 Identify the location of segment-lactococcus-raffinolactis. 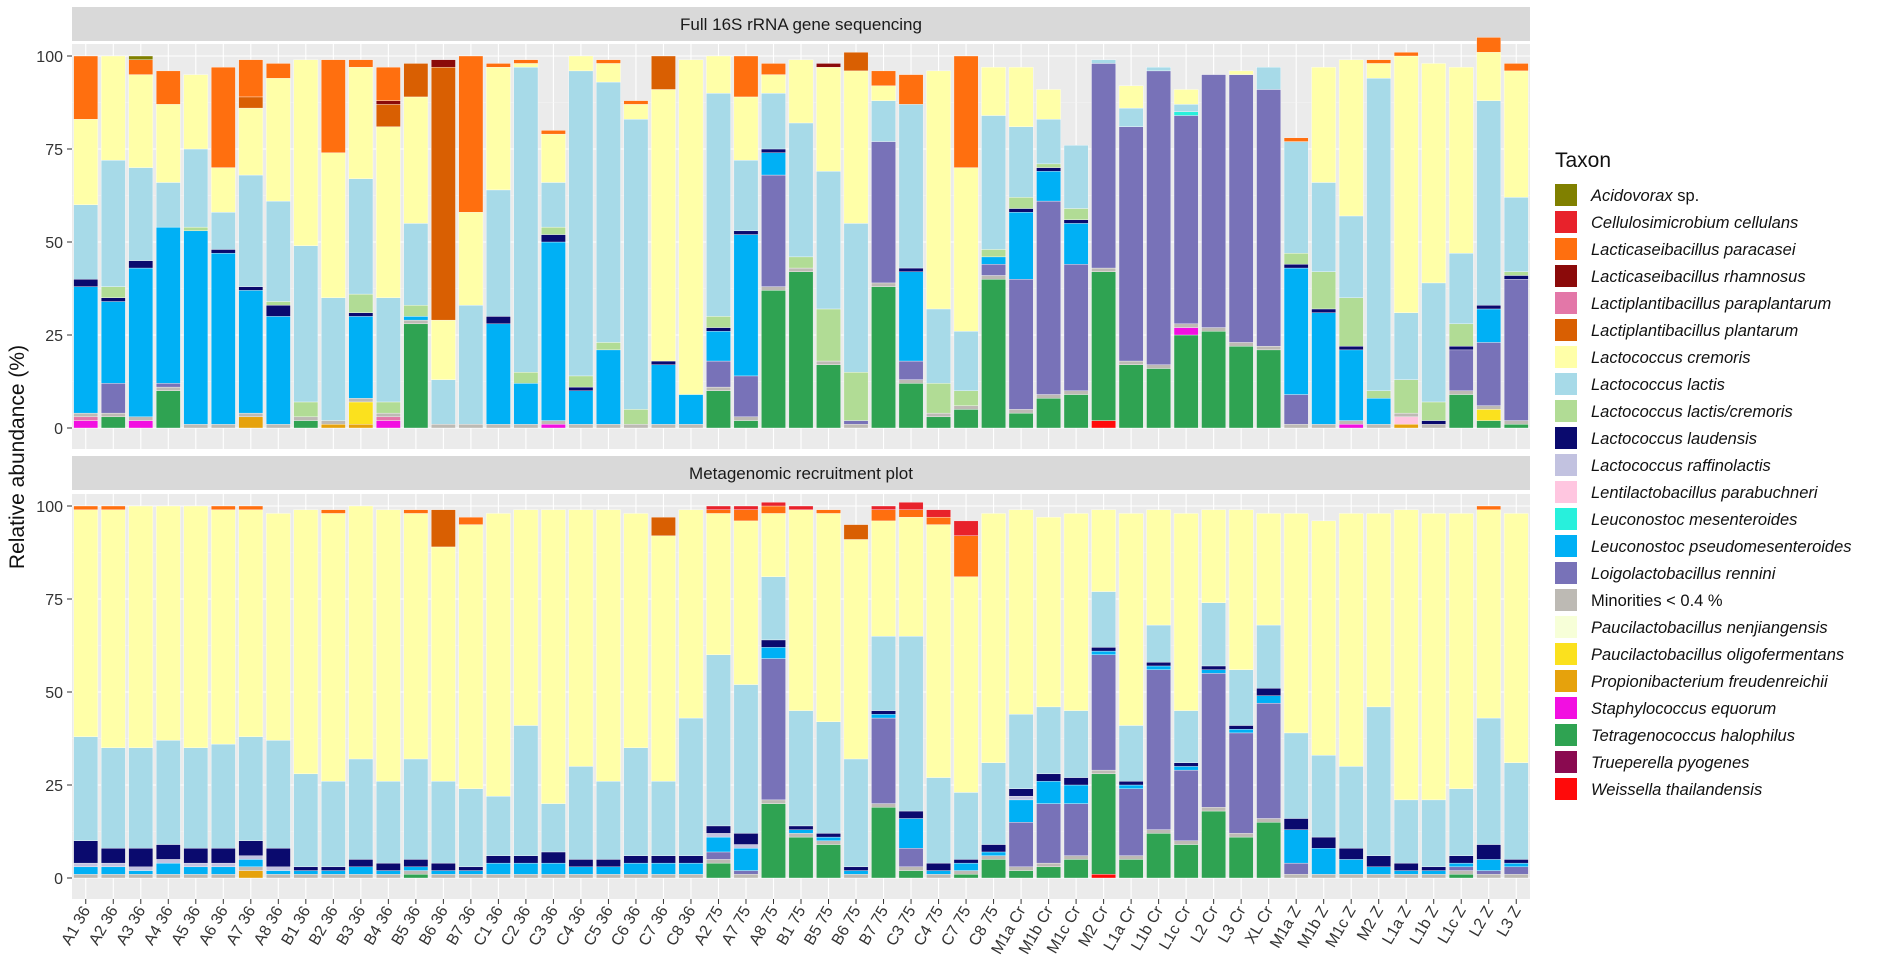
(718, 835).